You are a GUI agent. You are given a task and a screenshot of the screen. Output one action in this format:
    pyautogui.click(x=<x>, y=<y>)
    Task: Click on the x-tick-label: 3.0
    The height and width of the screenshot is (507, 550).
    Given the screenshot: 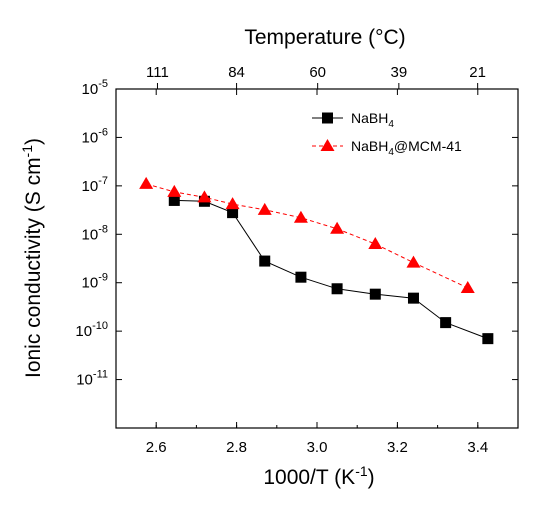 What is the action you would take?
    pyautogui.click(x=317, y=447)
    